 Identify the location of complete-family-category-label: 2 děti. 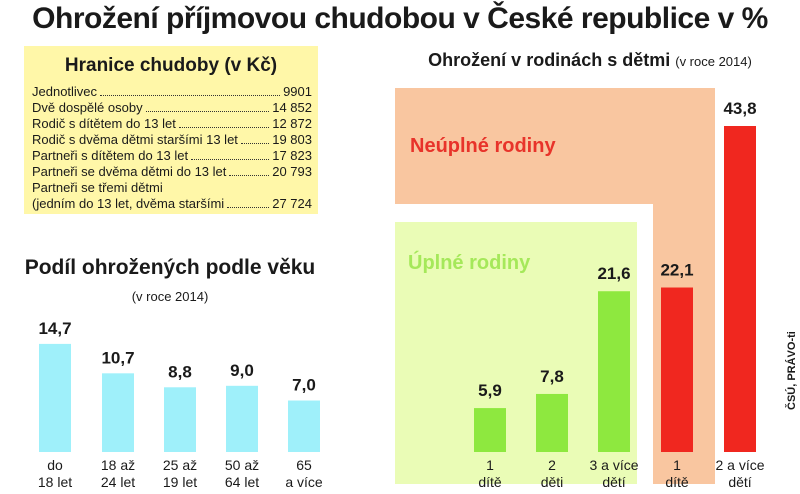
(552, 473).